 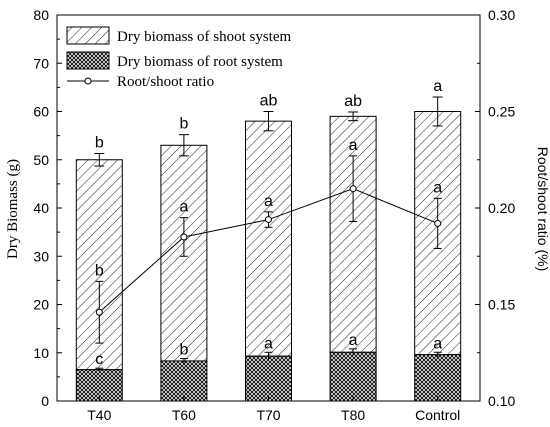 I want to click on y2-tick-label: 0.15, so click(x=501, y=305).